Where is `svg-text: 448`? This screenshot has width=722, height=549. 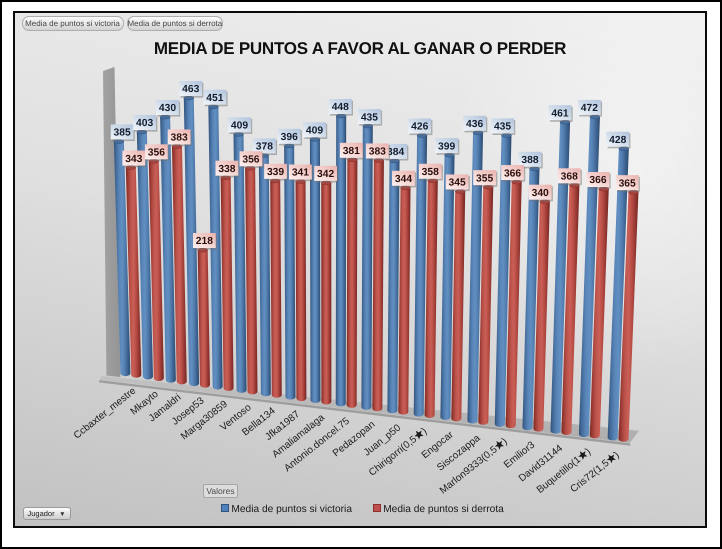 svg-text: 448 is located at coordinates (340, 107).